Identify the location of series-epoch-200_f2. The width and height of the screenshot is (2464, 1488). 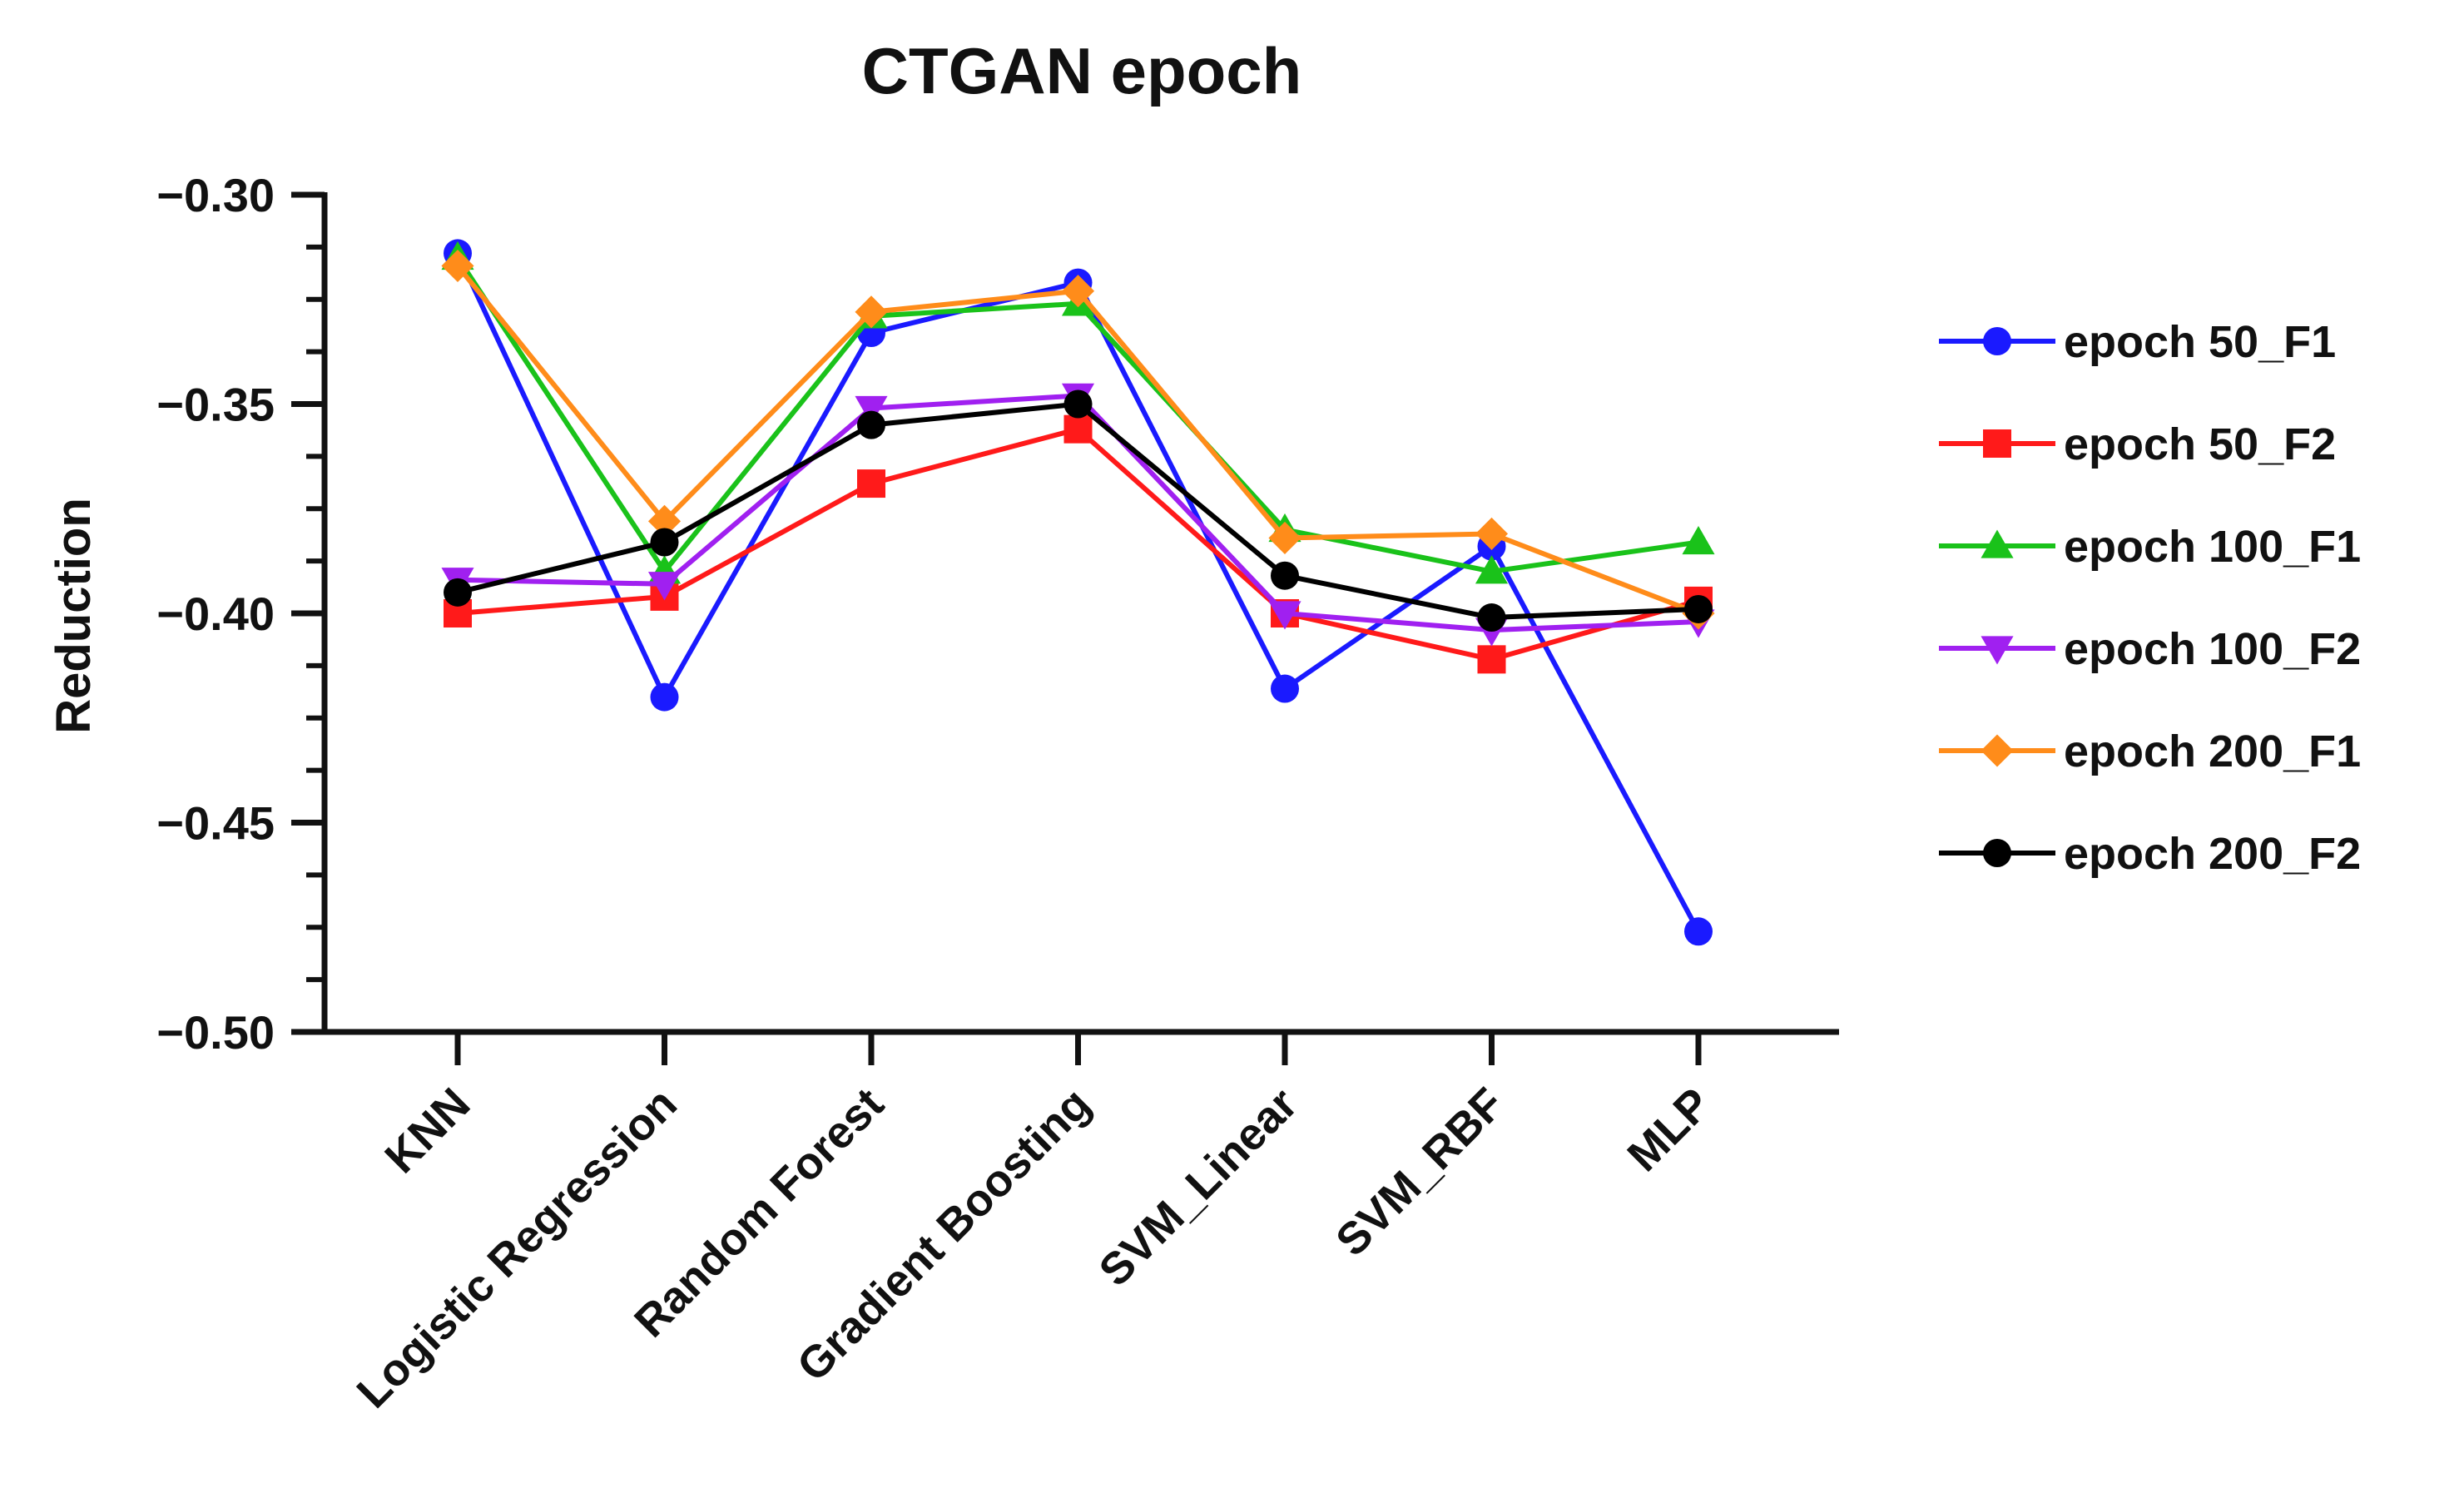
(1078, 511).